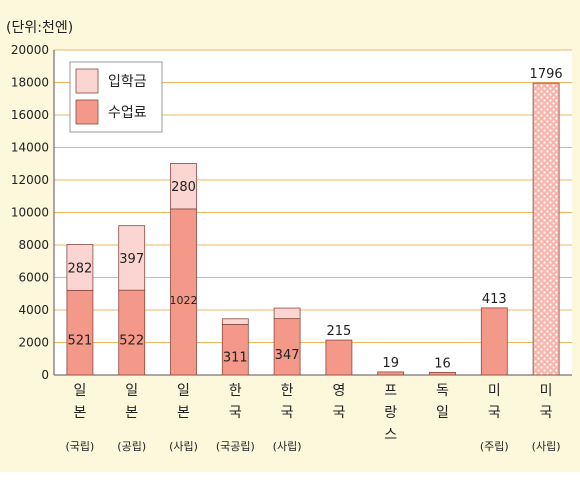  What do you see at coordinates (33, 278) in the screenshot?
I see `y-tick-label: 6000` at bounding box center [33, 278].